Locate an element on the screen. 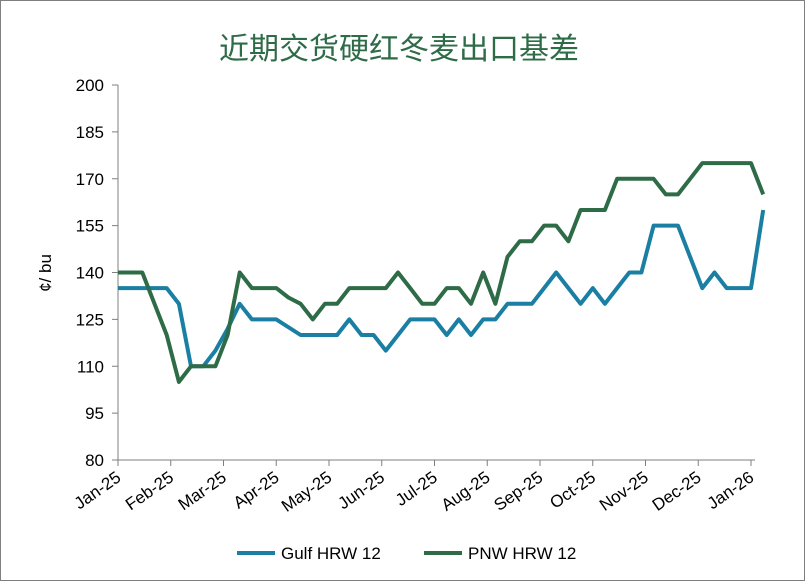  legend: Gulf HRW 12 PNW HRW 12 is located at coordinates (406, 553).